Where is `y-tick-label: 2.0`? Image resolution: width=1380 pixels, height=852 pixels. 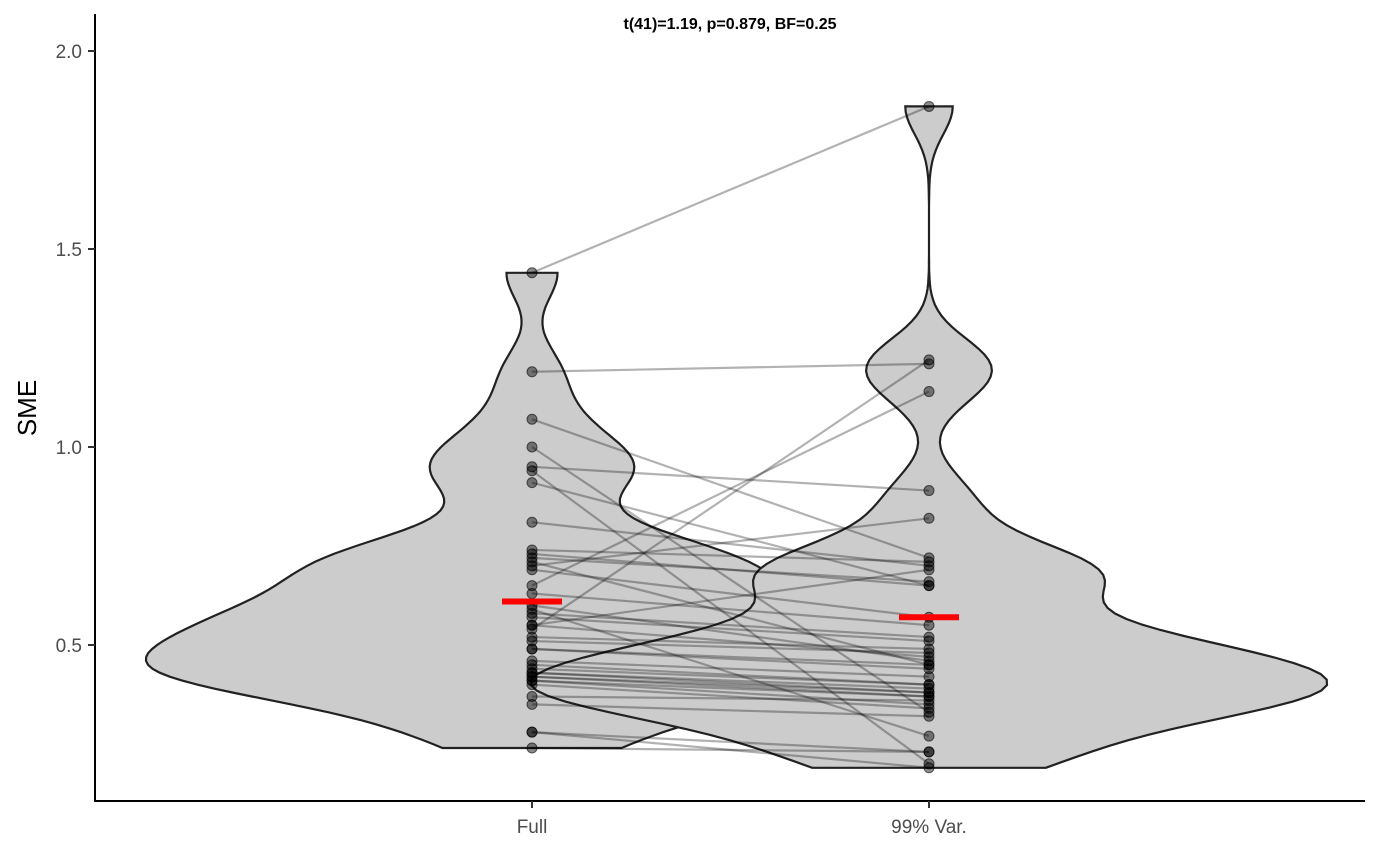
y-tick-label: 2.0 is located at coordinates (69, 52).